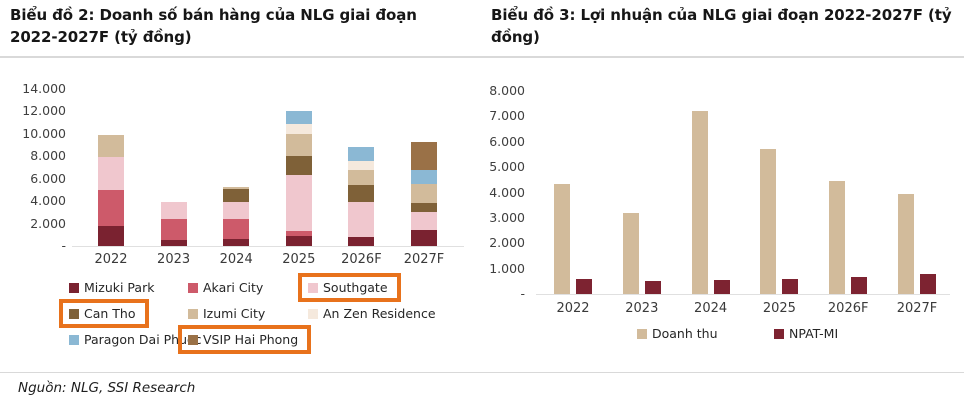 Image resolution: width=964 pixels, height=408 pixels. I want to click on legend-item-mizuki-park: Mizuki Park, so click(111, 287).